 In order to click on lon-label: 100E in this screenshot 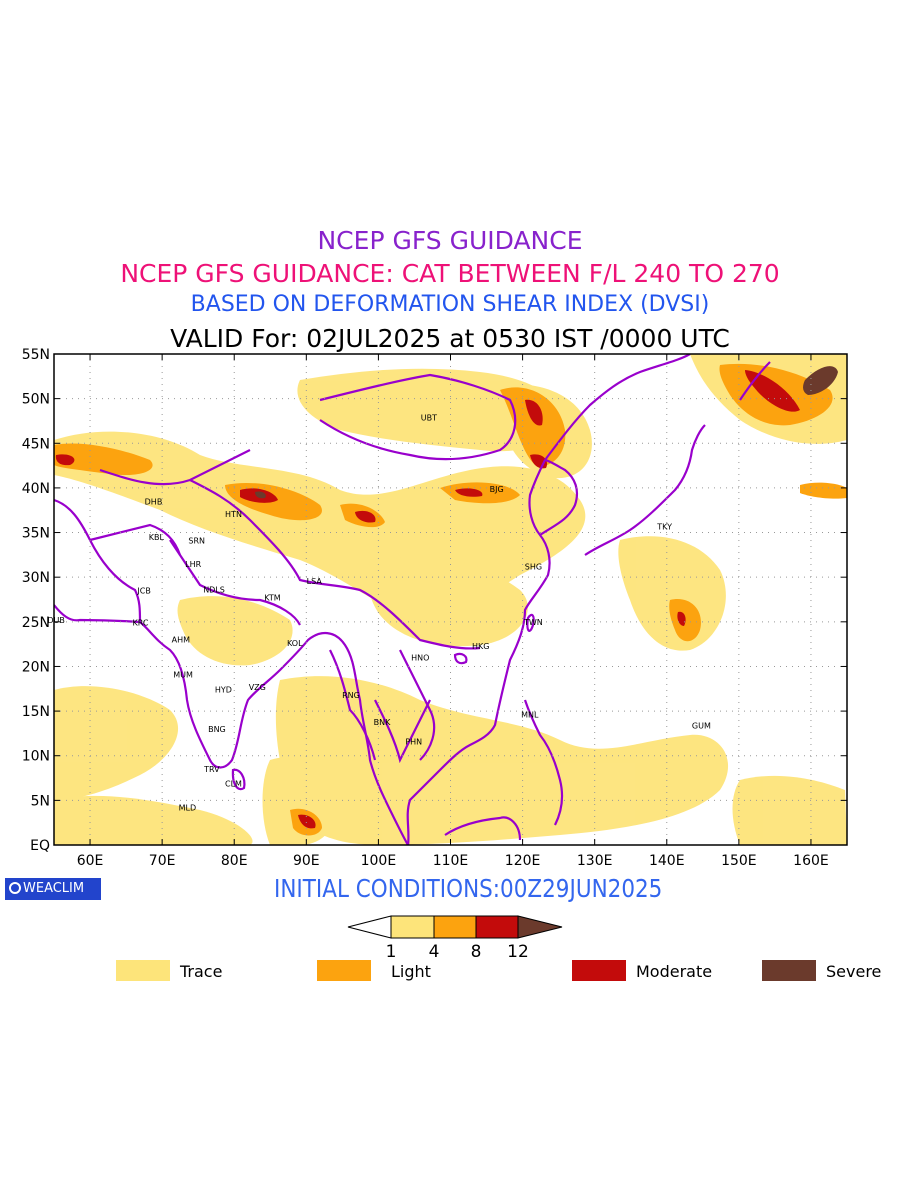, I will do `click(379, 861)`.